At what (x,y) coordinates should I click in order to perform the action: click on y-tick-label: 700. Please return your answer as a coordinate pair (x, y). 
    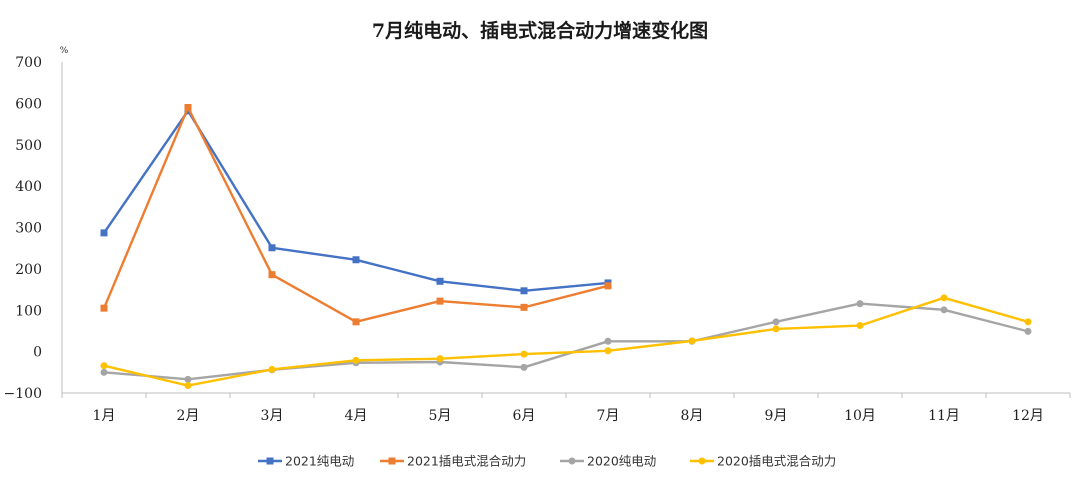
    Looking at the image, I should click on (28, 63).